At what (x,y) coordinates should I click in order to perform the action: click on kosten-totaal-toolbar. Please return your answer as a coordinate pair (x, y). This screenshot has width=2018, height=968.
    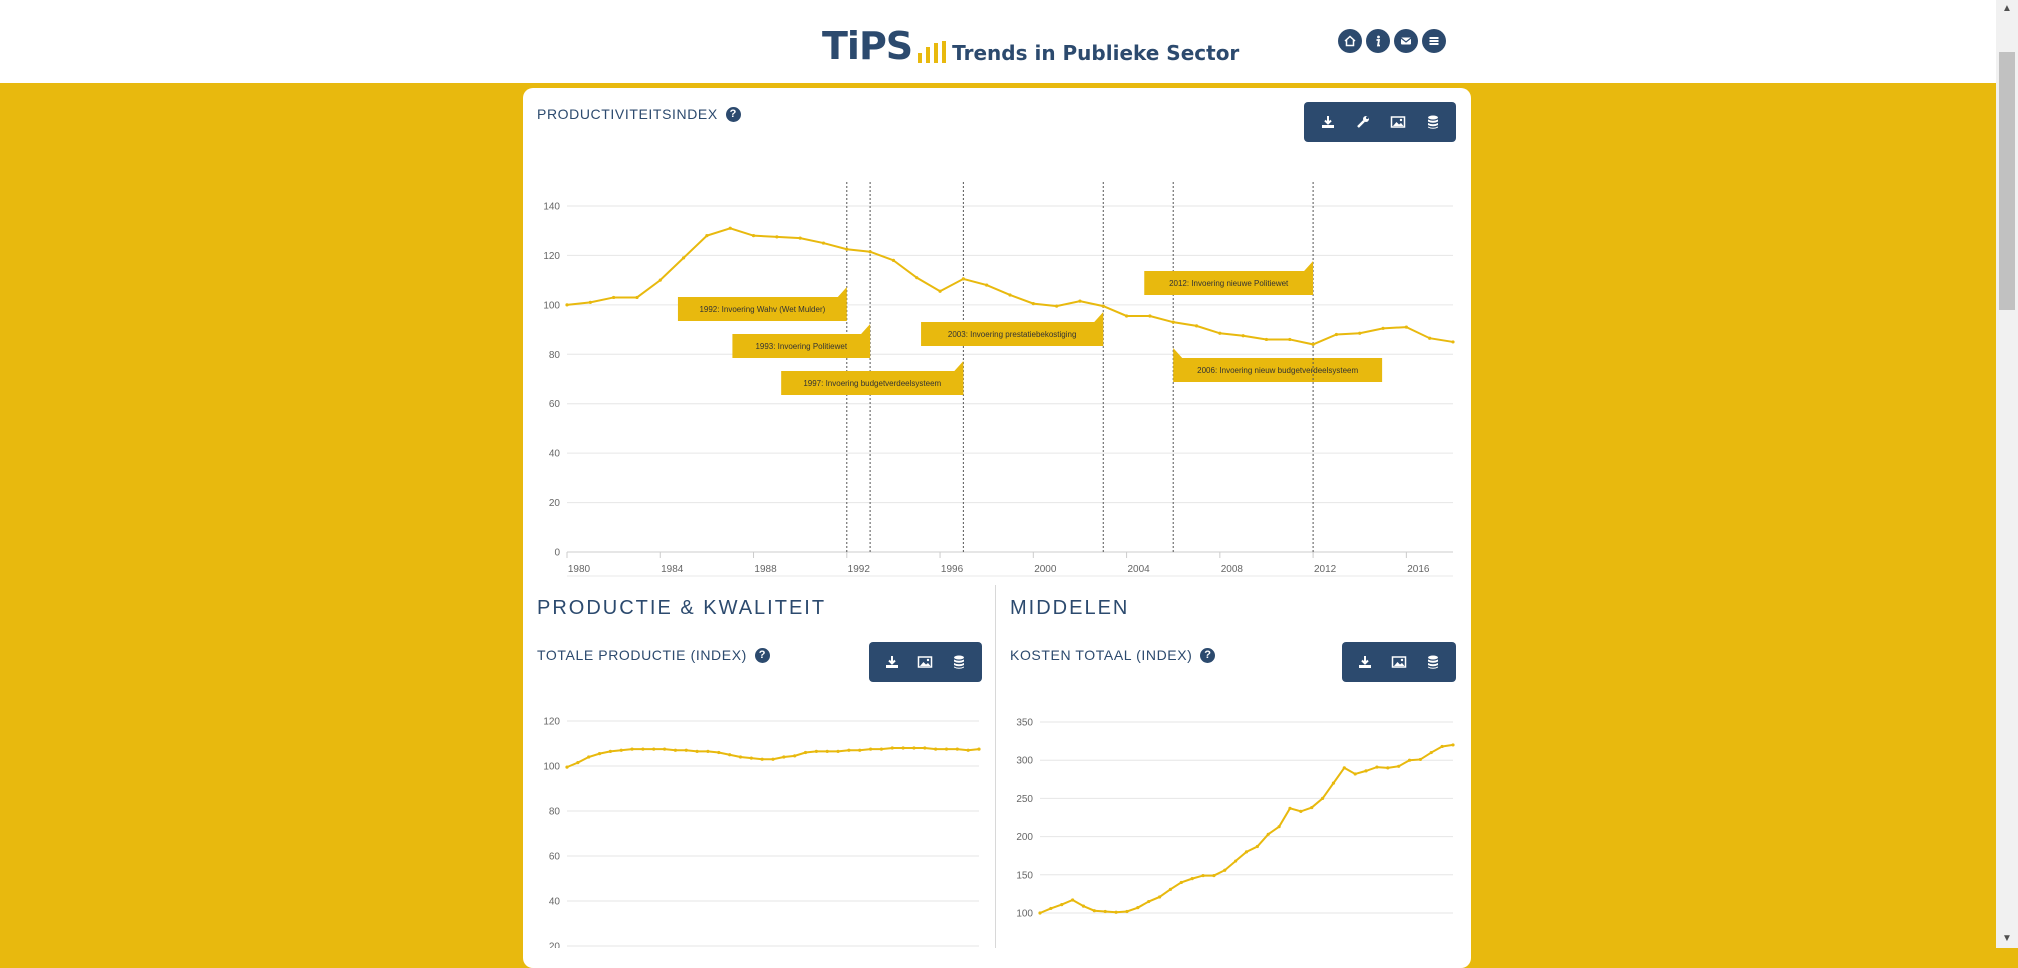
    Looking at the image, I should click on (1399, 662).